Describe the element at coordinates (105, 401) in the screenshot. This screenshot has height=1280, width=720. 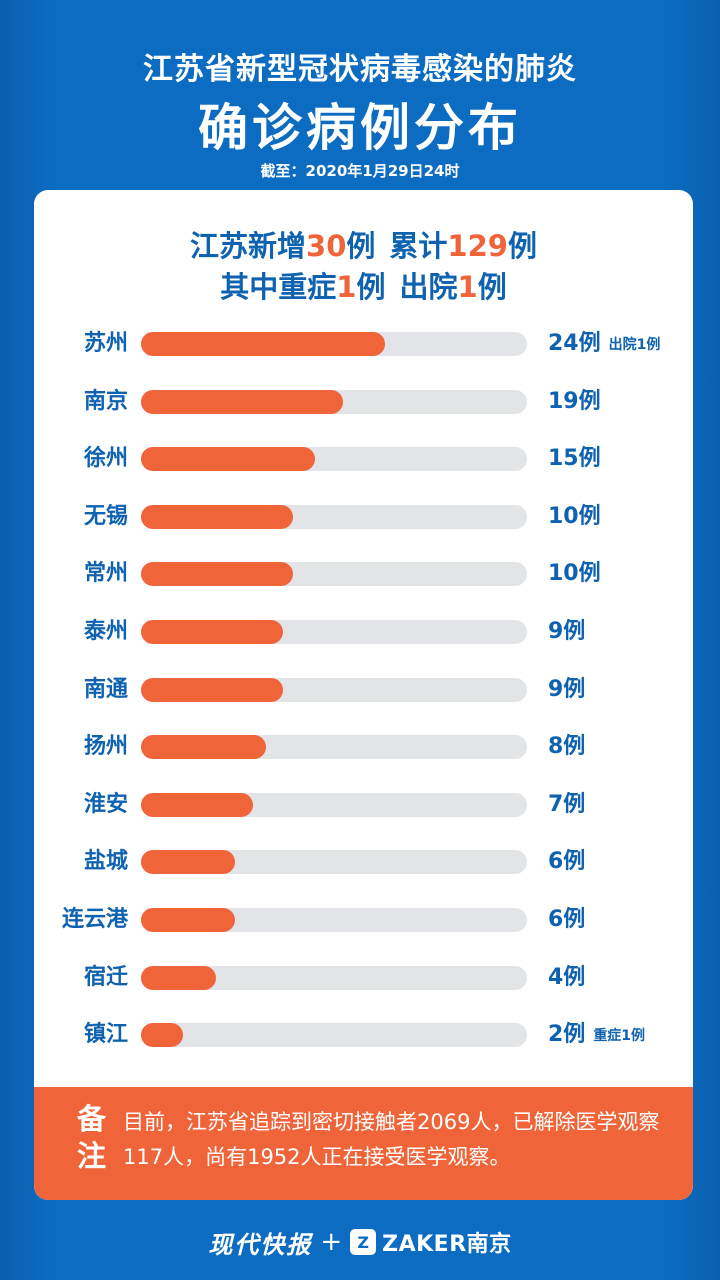
I see `city-label: 南京` at that location.